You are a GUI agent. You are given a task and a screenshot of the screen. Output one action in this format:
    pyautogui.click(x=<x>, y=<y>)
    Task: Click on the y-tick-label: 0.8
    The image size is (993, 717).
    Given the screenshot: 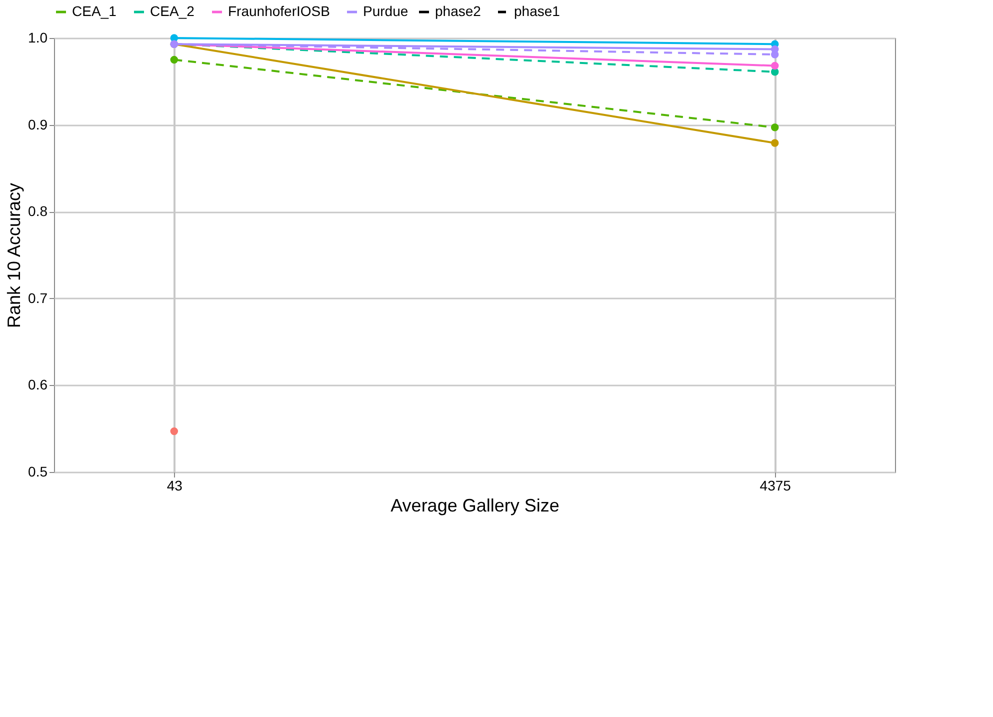 What is the action you would take?
    pyautogui.click(x=38, y=211)
    